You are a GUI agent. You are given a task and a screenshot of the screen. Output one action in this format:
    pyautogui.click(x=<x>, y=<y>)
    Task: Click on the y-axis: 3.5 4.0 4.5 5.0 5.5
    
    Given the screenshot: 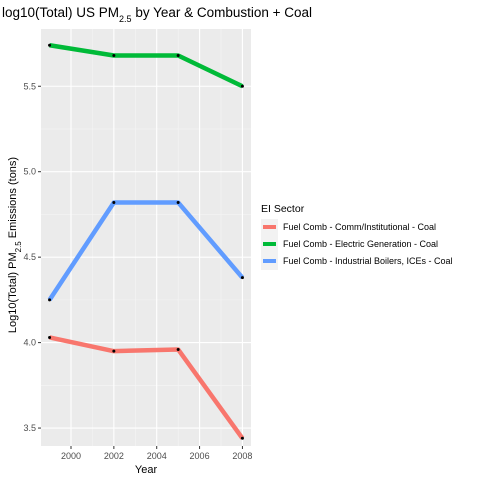 What is the action you would take?
    pyautogui.click(x=32, y=257)
    